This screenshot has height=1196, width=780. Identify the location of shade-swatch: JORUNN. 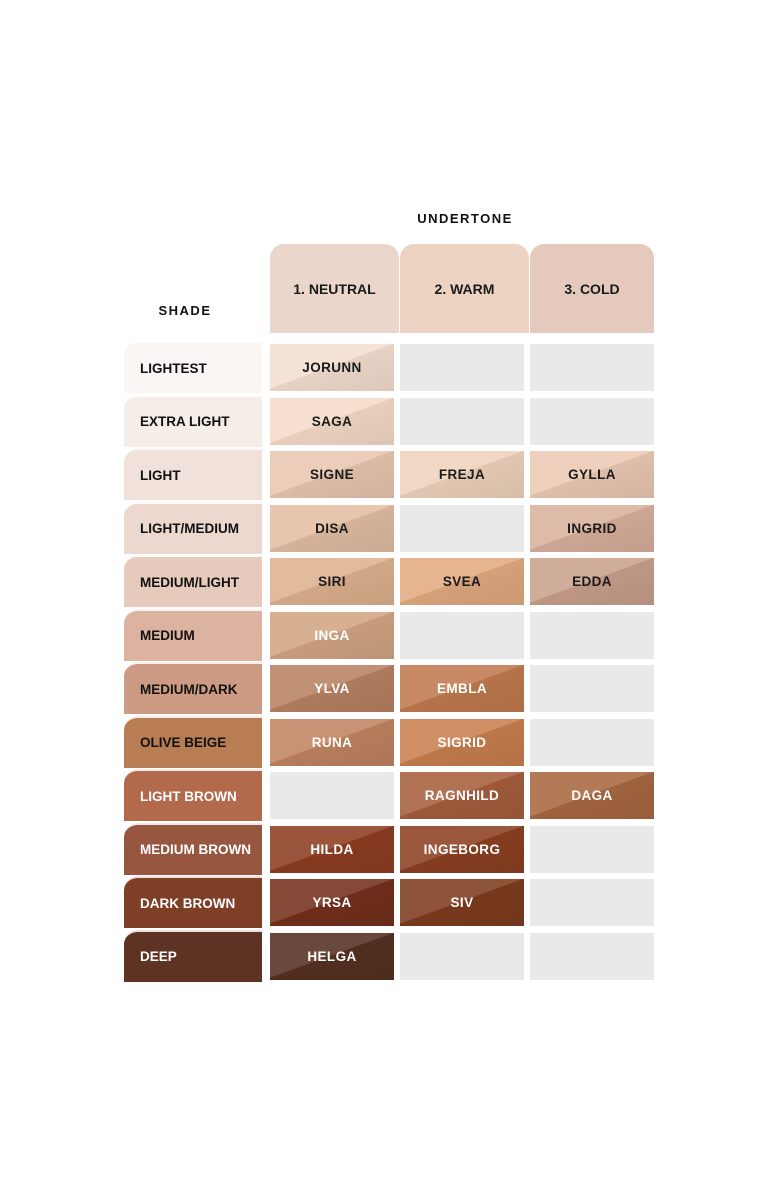
(332, 367).